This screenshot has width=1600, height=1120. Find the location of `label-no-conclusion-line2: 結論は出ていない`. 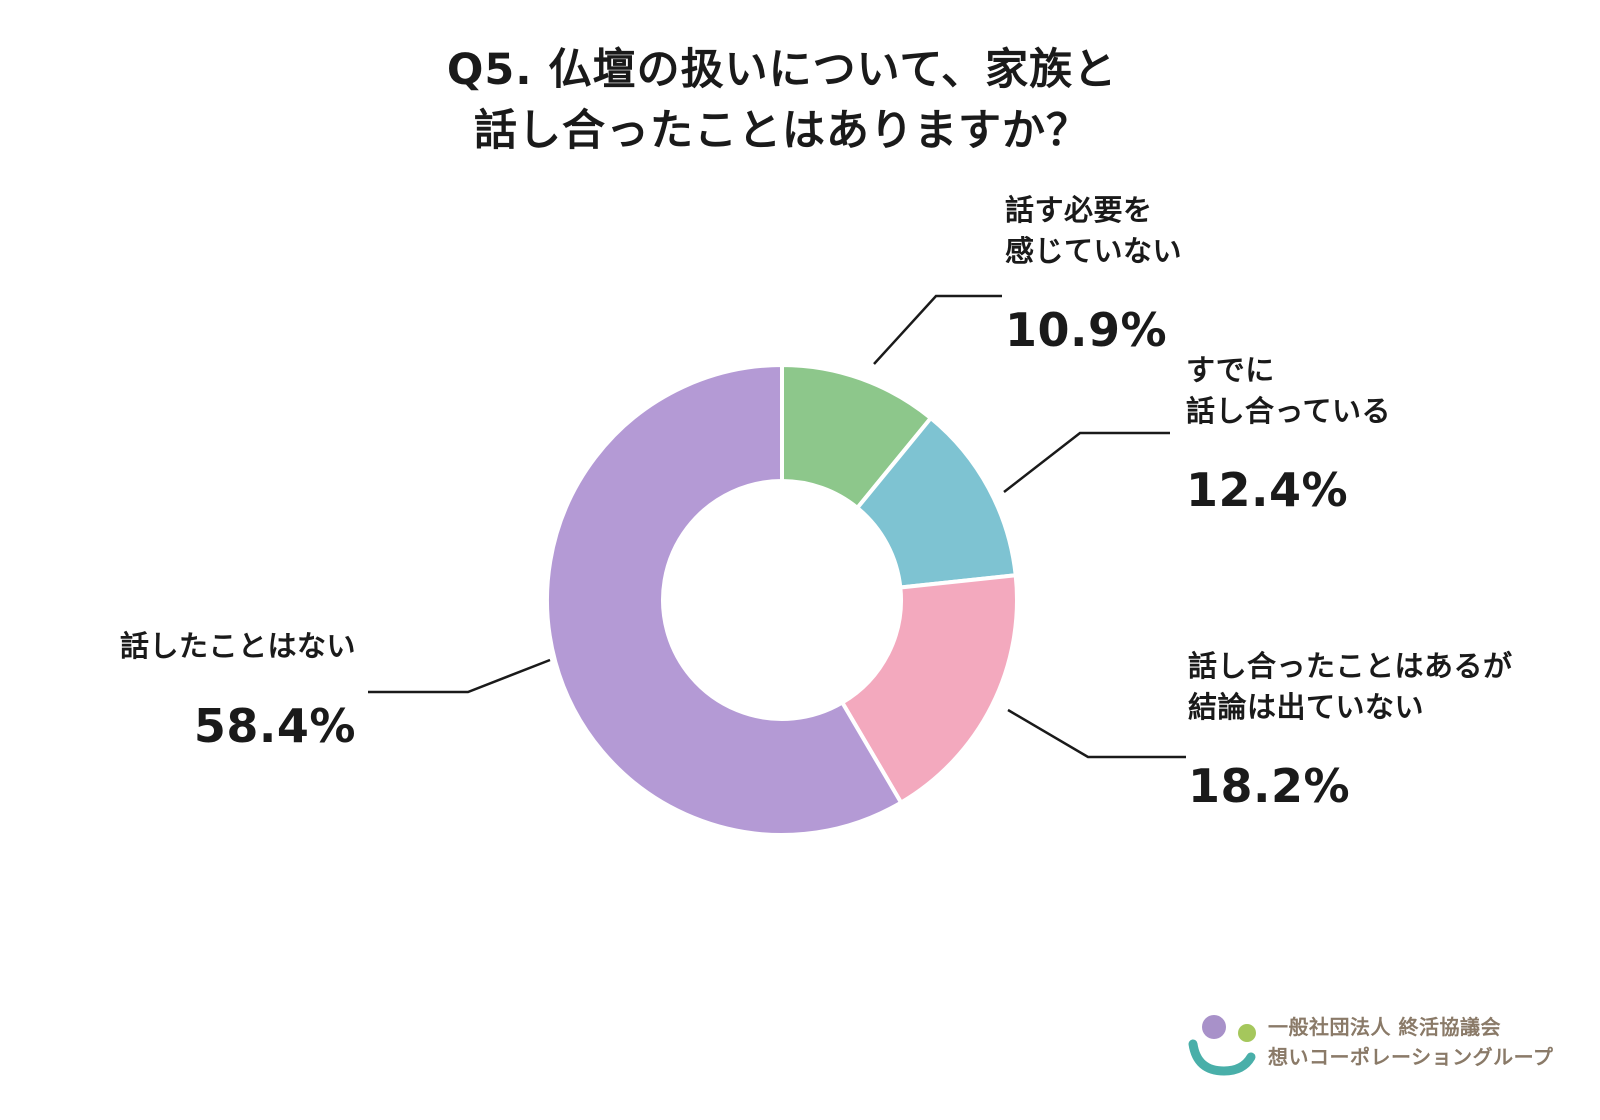

label-no-conclusion-line2: 結論は出ていない is located at coordinates (1306, 706).